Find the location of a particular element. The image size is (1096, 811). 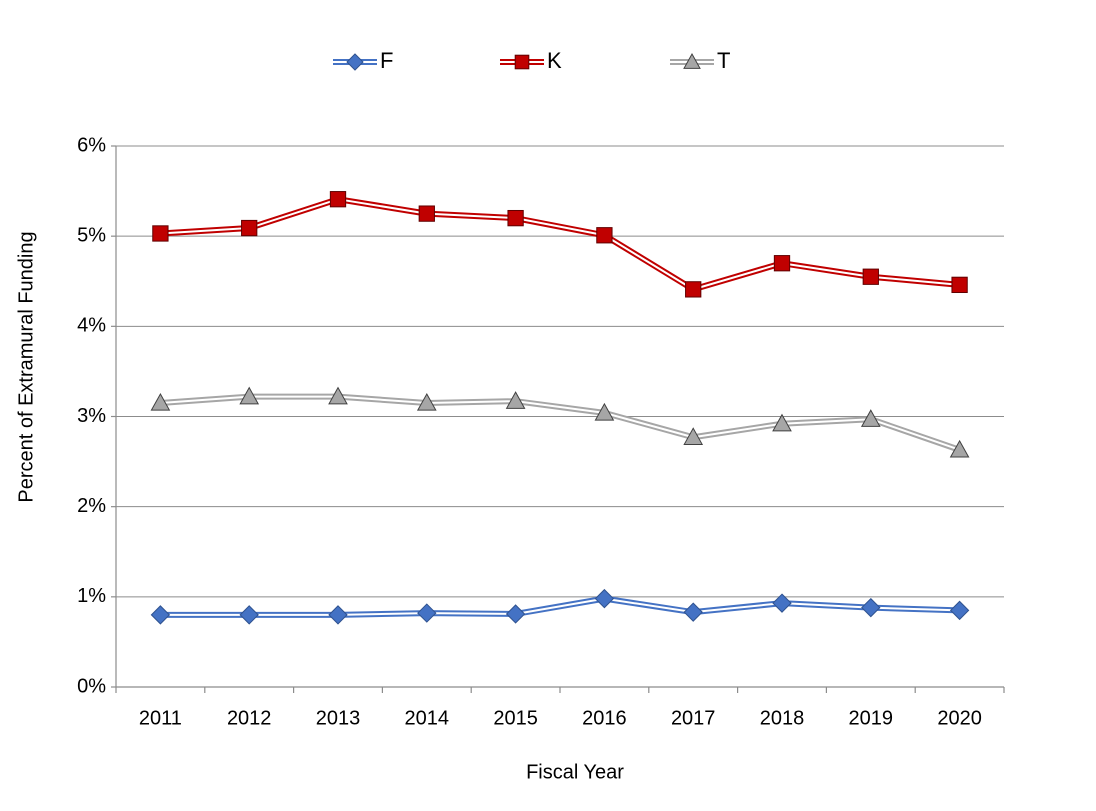

y-tick-label: 6% is located at coordinates (91, 145).